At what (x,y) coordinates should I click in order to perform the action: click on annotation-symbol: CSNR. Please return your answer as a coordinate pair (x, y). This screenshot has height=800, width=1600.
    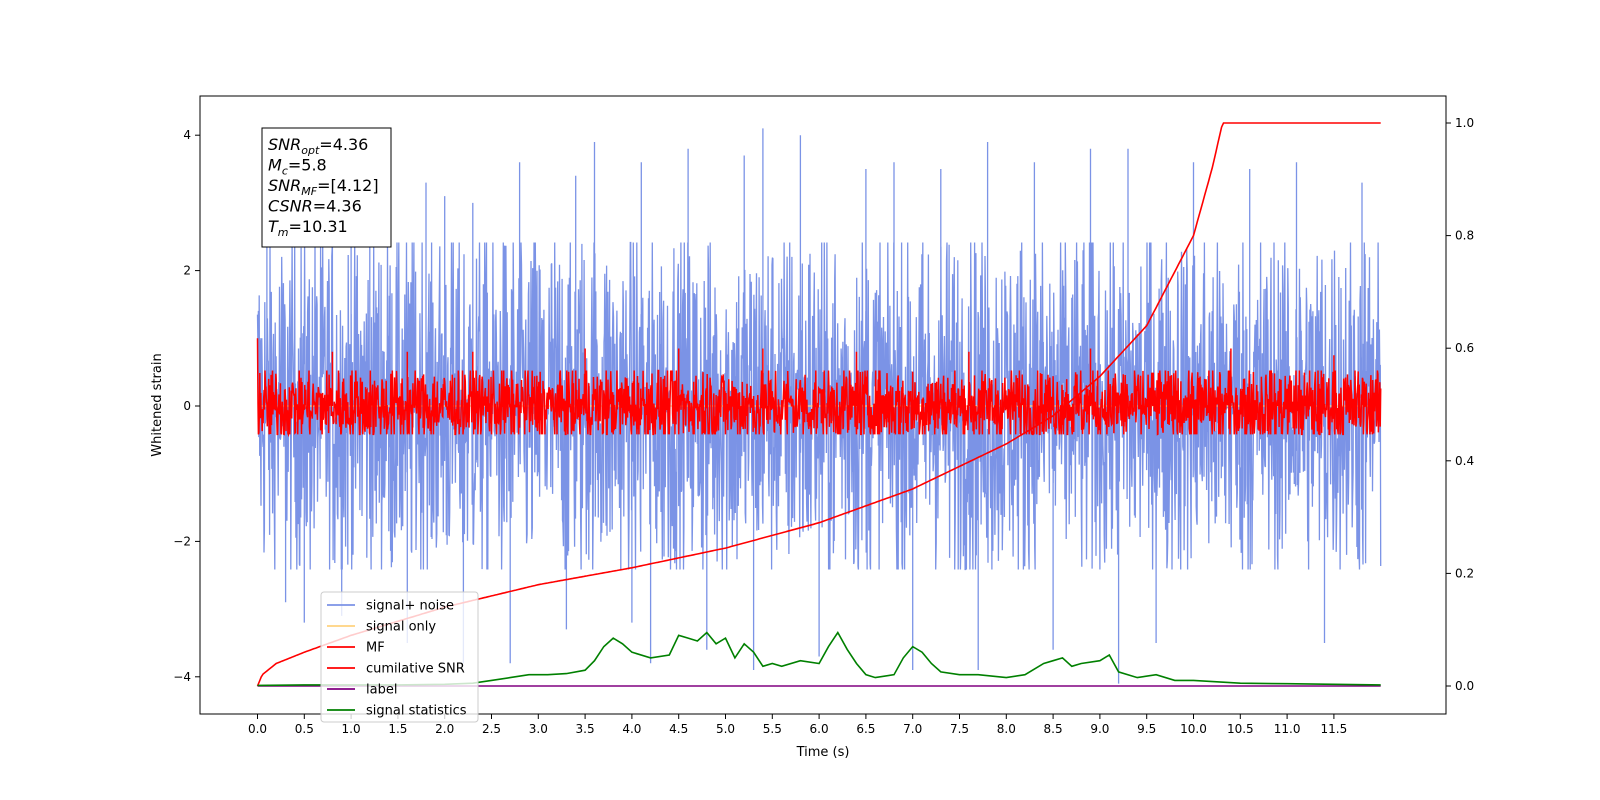
    Looking at the image, I should click on (290, 206).